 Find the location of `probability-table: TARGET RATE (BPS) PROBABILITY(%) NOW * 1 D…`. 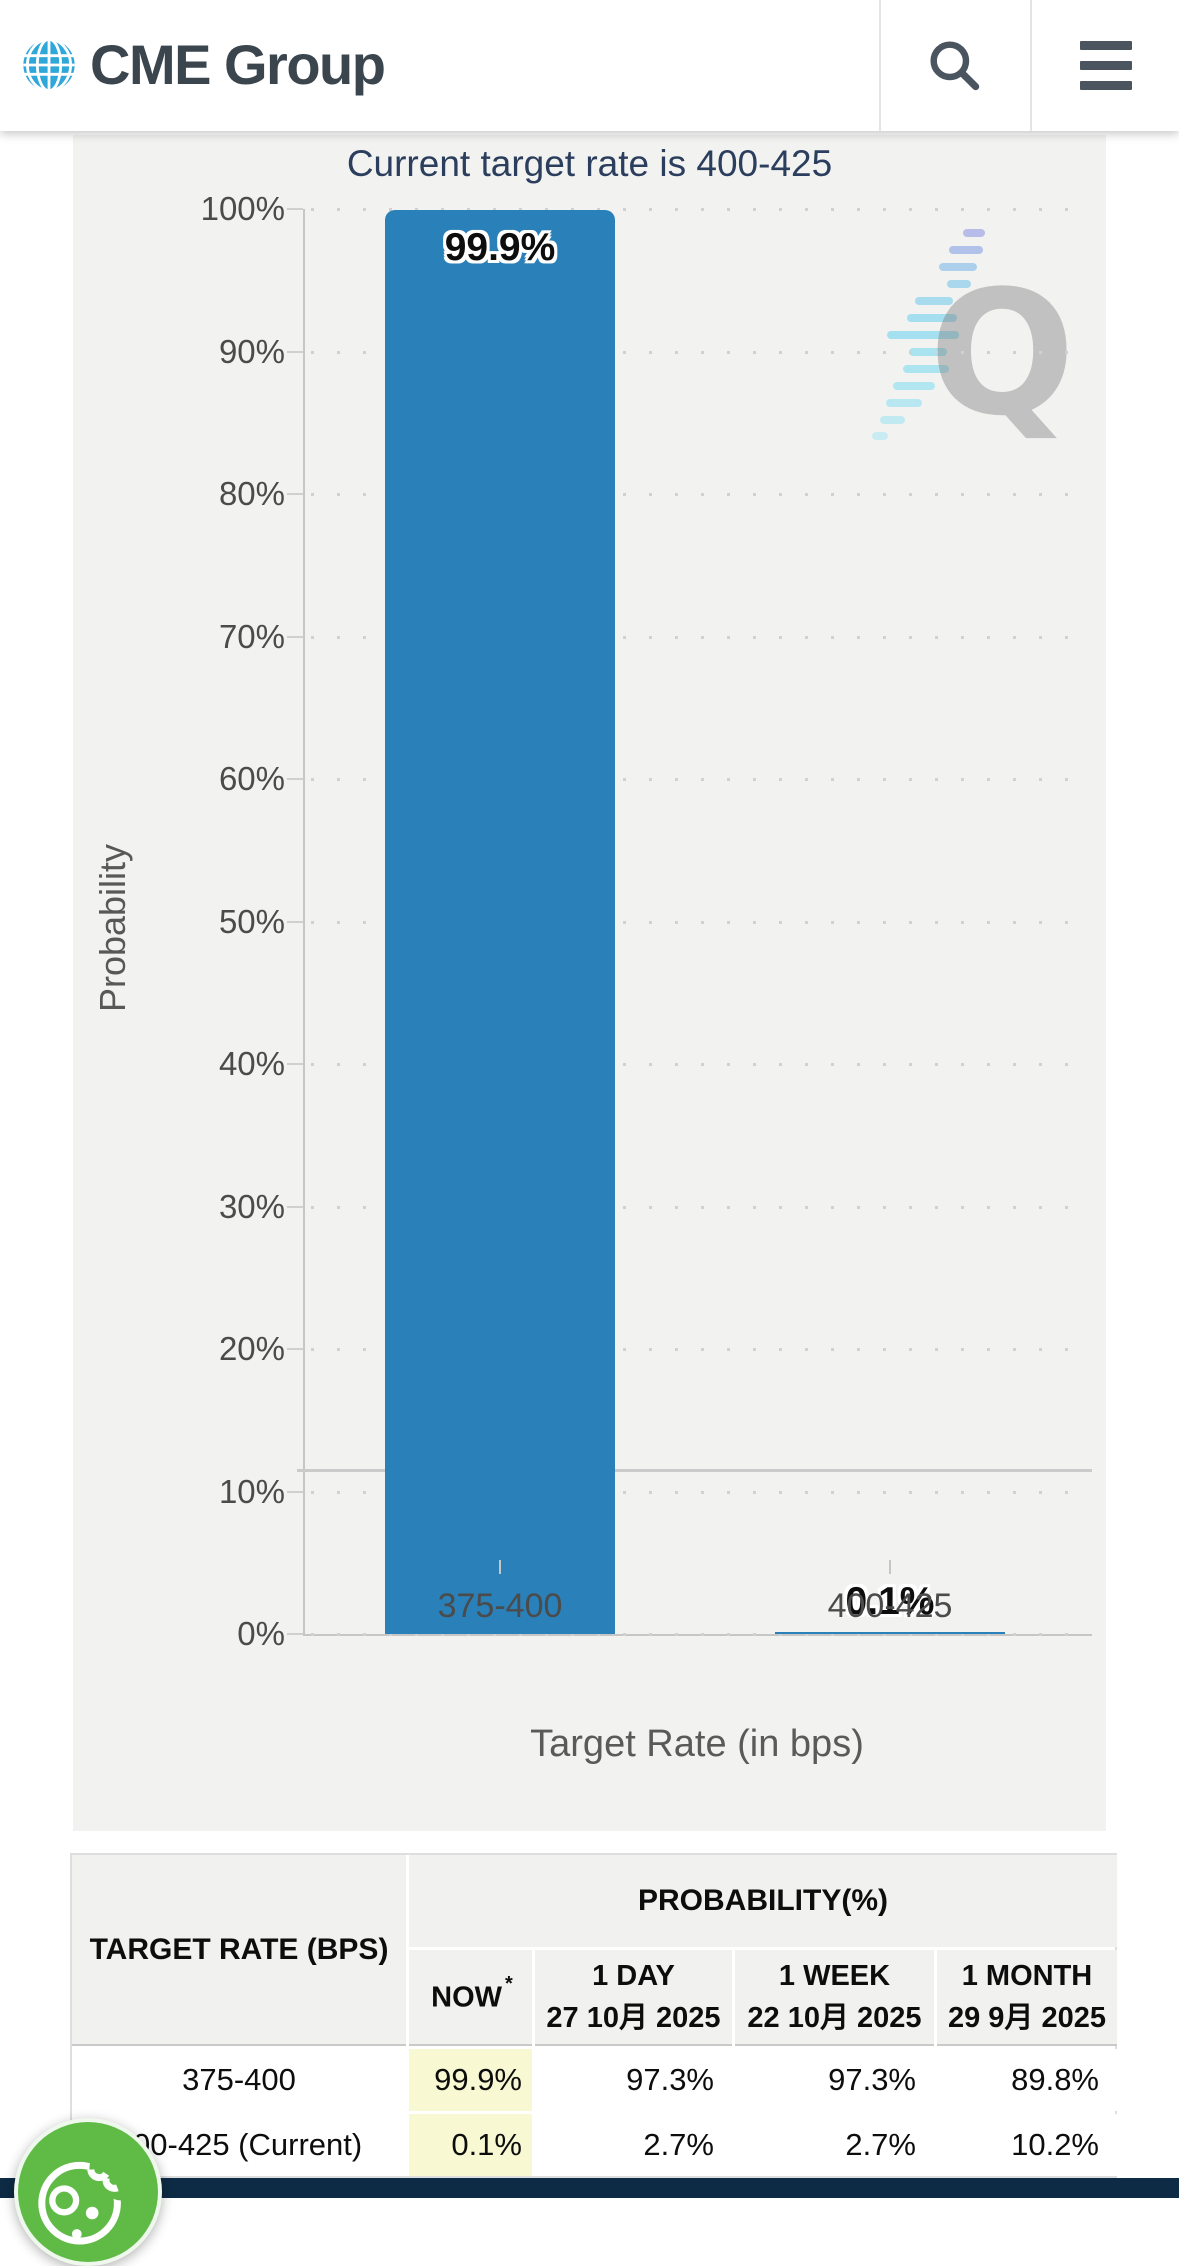

probability-table: TARGET RATE (BPS) PROBABILITY(%) NOW * 1 D… is located at coordinates (593, 2015).